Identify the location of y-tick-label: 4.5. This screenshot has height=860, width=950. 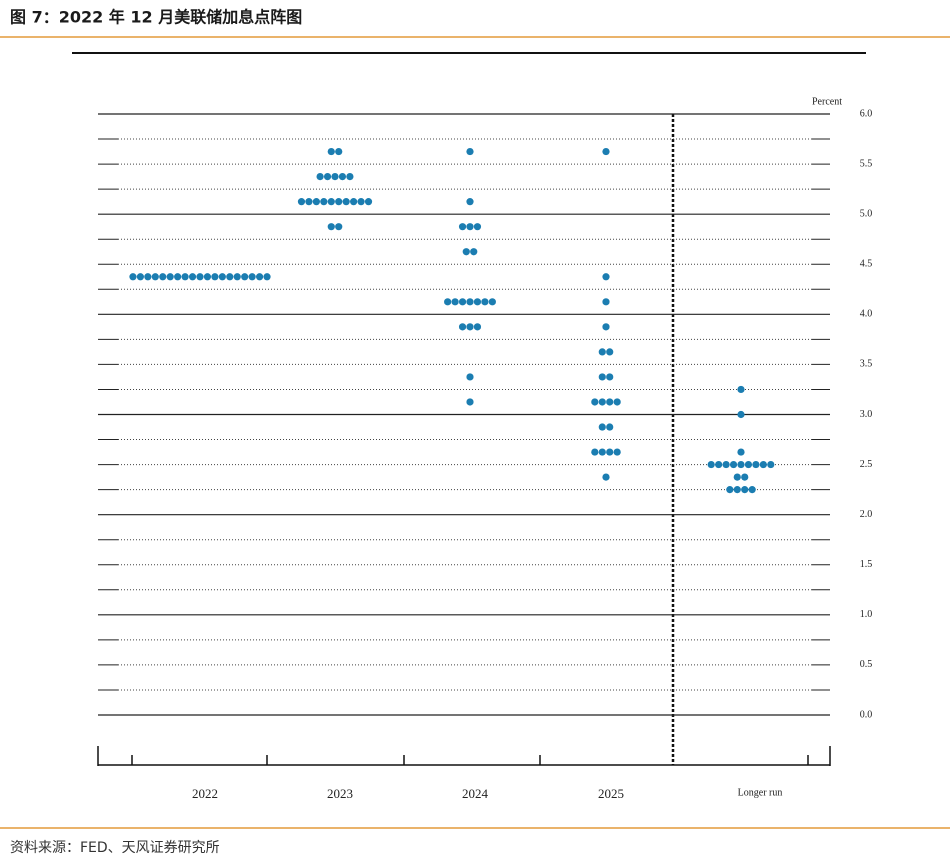
(866, 264).